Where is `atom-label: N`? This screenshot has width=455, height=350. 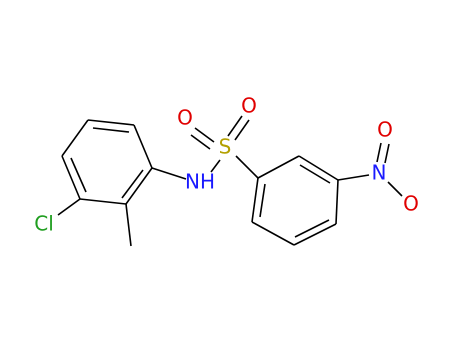 atom-label: N is located at coordinates (379, 173).